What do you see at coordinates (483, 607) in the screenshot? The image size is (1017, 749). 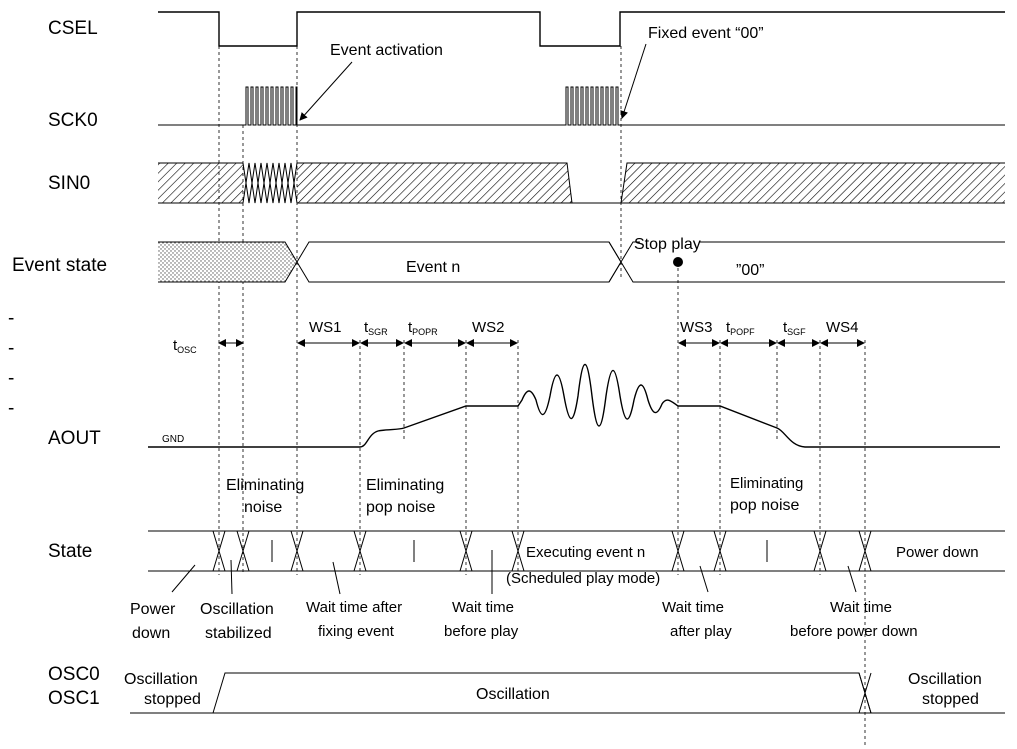 I see `wait-before-play-line1: Wait time` at bounding box center [483, 607].